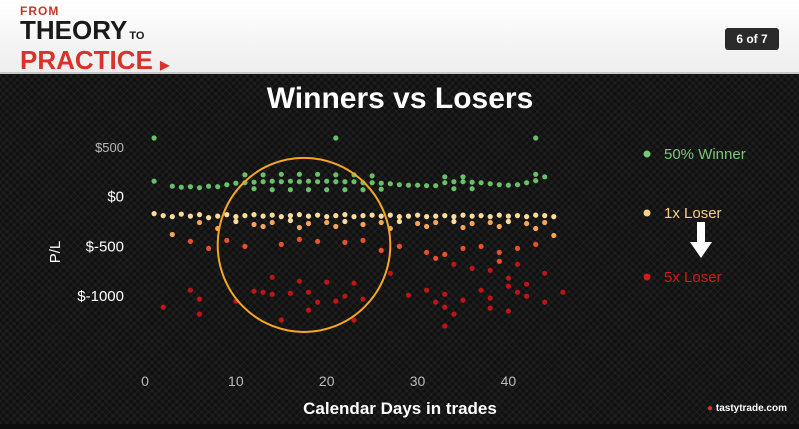 The height and width of the screenshot is (429, 799). Describe the element at coordinates (701, 240) in the screenshot. I see `down-arrow-icon` at that location.